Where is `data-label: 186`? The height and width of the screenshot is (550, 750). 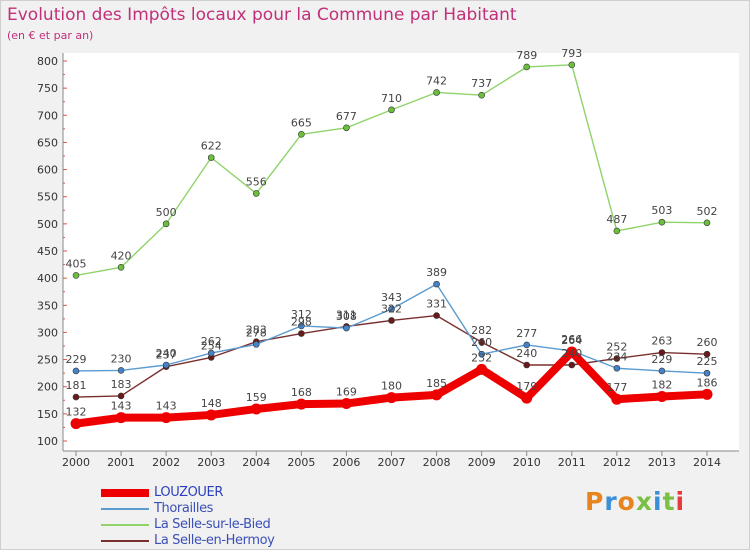 data-label: 186 is located at coordinates (707, 382).